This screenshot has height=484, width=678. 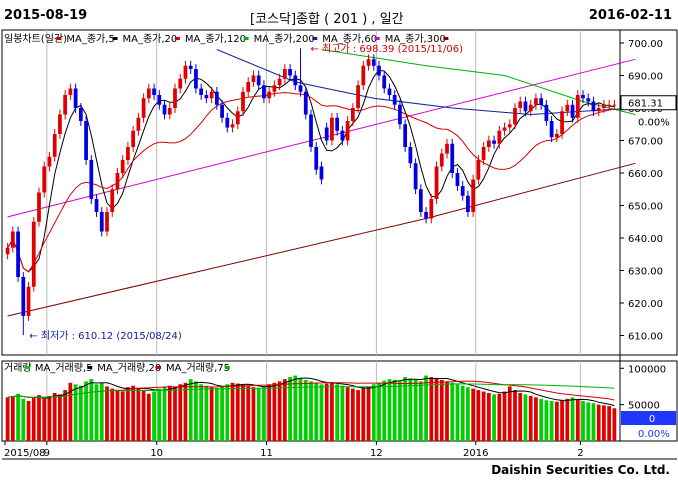 What do you see at coordinates (654, 434) in the screenshot?
I see `volume-change-percent: 0.00%` at bounding box center [654, 434].